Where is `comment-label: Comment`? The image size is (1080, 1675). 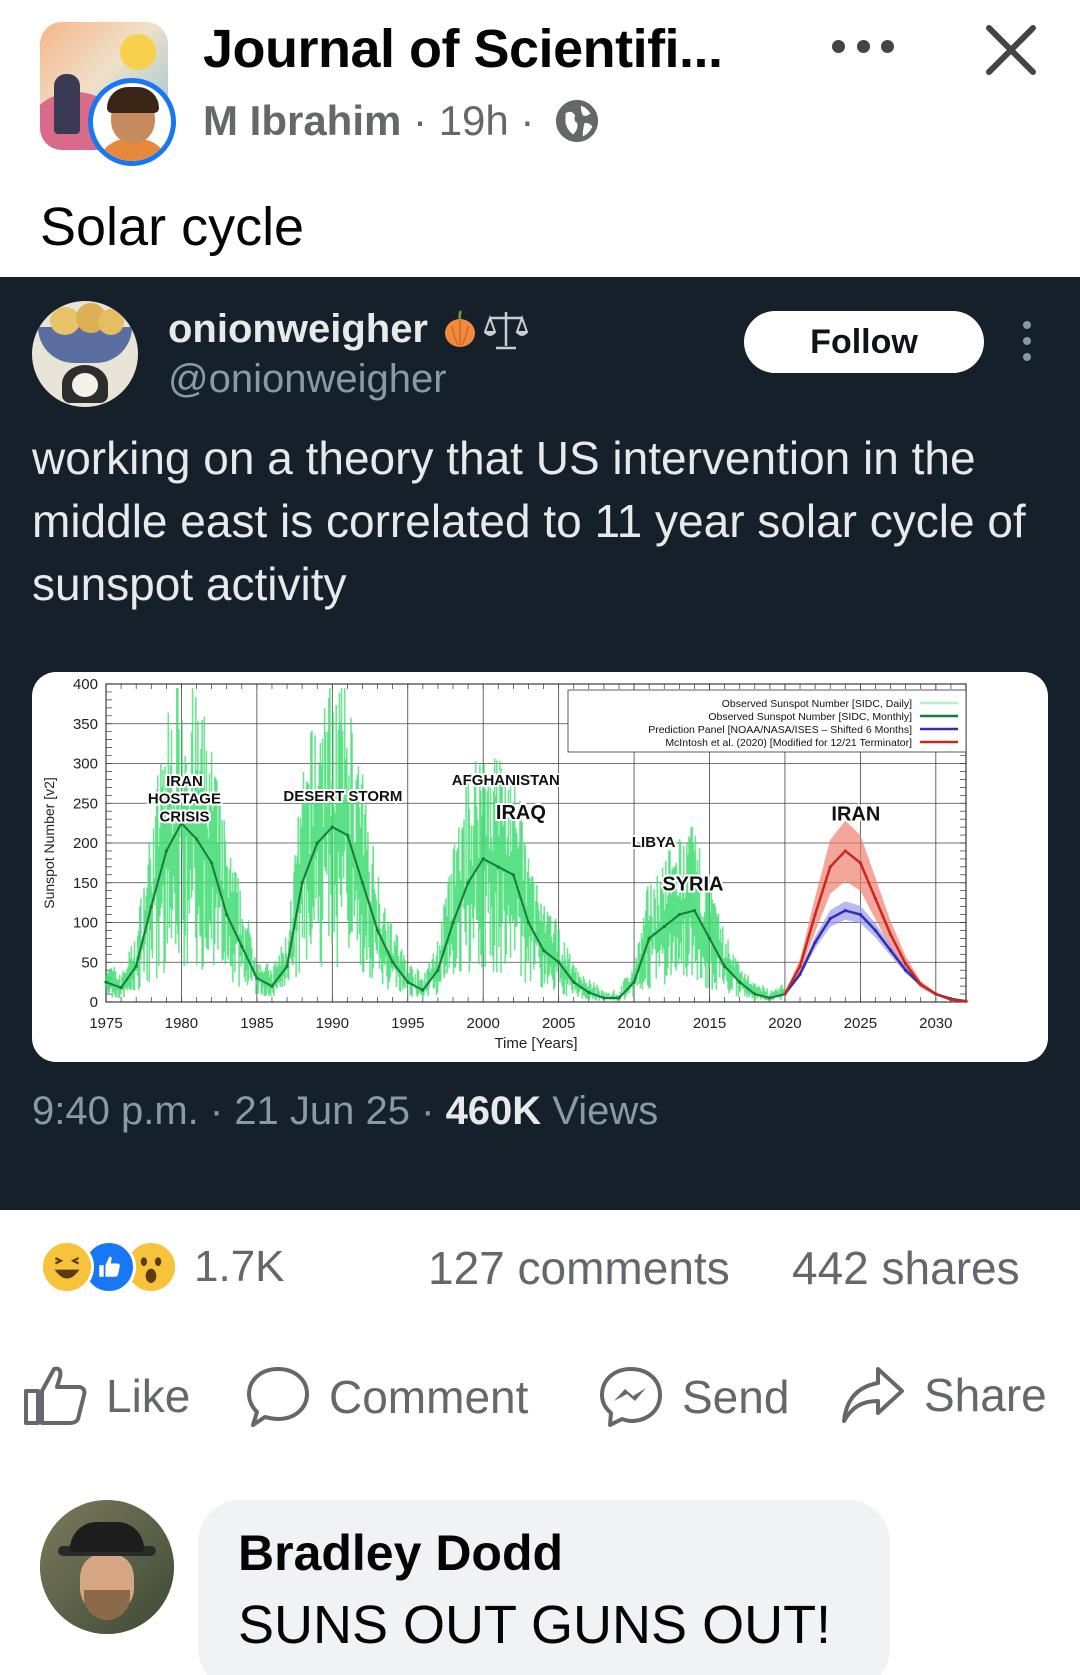 comment-label: Comment is located at coordinates (429, 1397).